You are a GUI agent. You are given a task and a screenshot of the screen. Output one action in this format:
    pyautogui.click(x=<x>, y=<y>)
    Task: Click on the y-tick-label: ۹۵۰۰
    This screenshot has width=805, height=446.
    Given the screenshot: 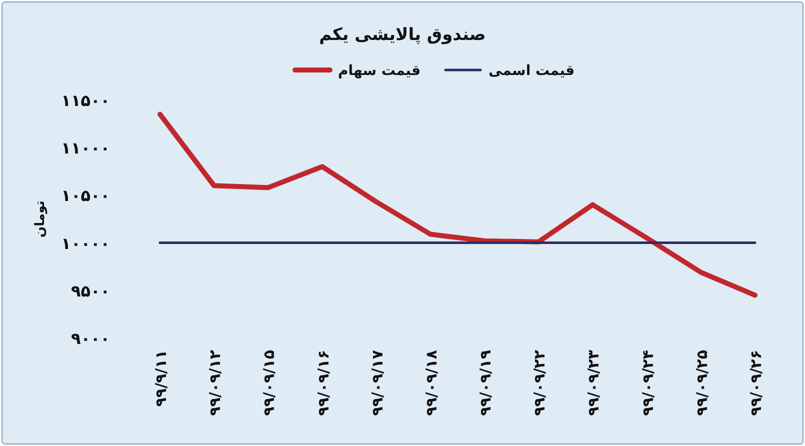 What is the action you would take?
    pyautogui.click(x=90, y=290)
    